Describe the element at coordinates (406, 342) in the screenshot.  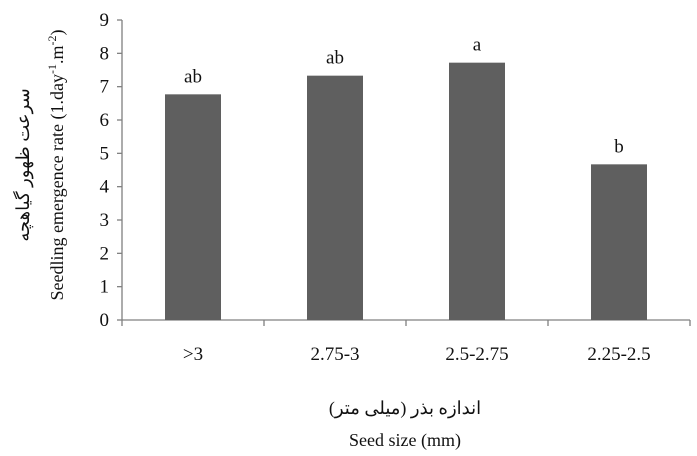
I see `x-axis: >3 2.75-3 2.5-2.75 2.25-2.5` at that location.